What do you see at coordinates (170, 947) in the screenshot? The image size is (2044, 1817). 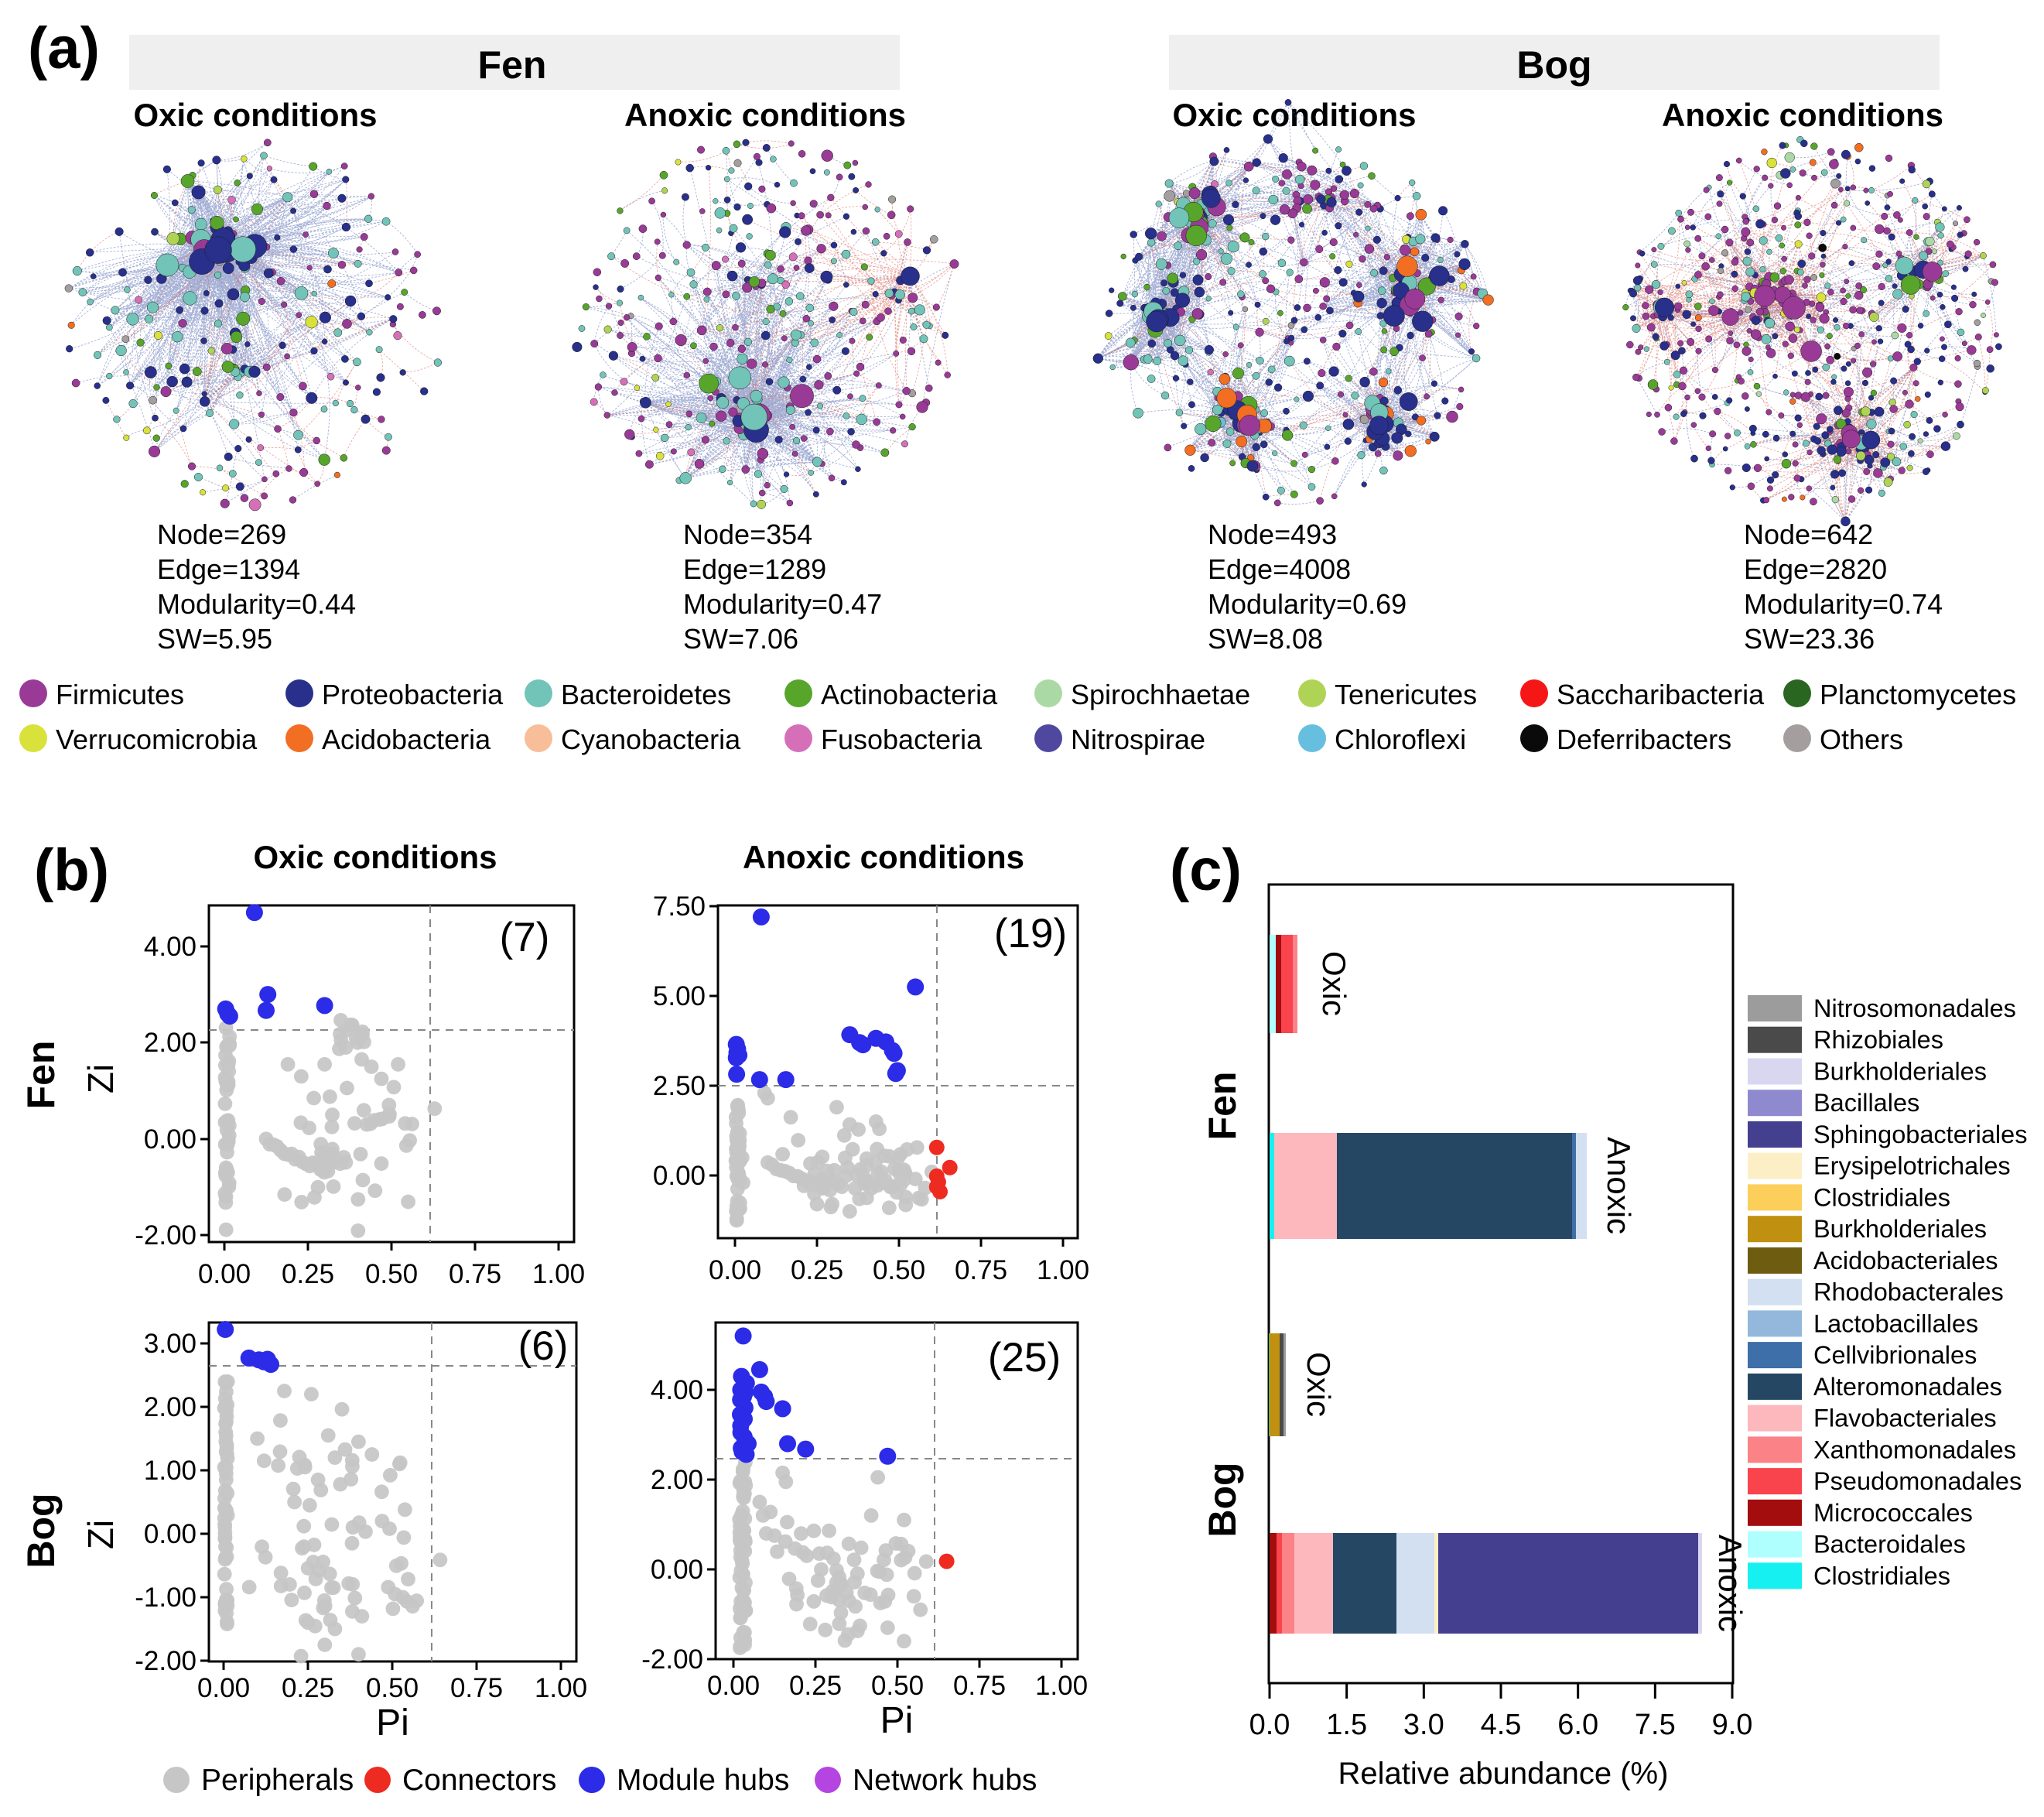 I see `svg-text: 4.00` at bounding box center [170, 947].